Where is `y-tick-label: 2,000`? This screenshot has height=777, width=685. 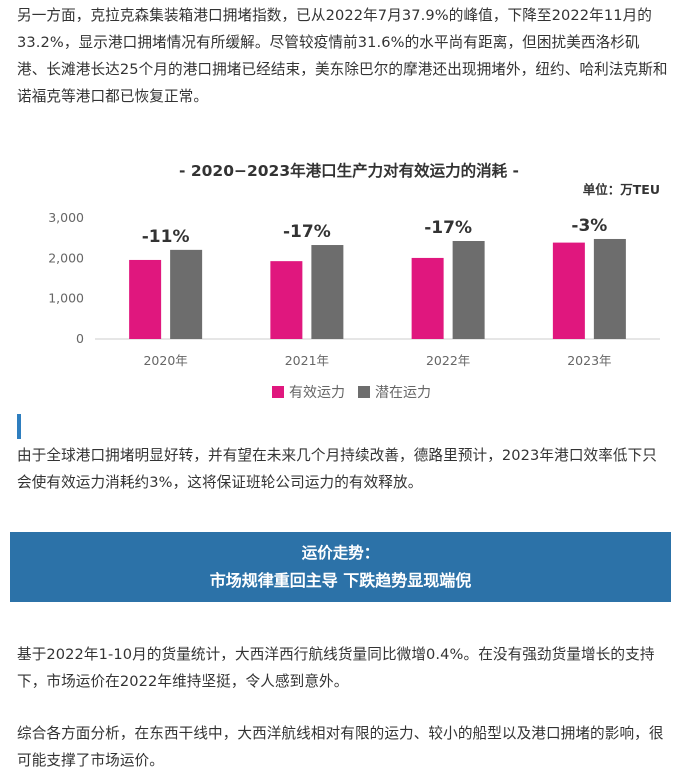 y-tick-label: 2,000 is located at coordinates (66, 257).